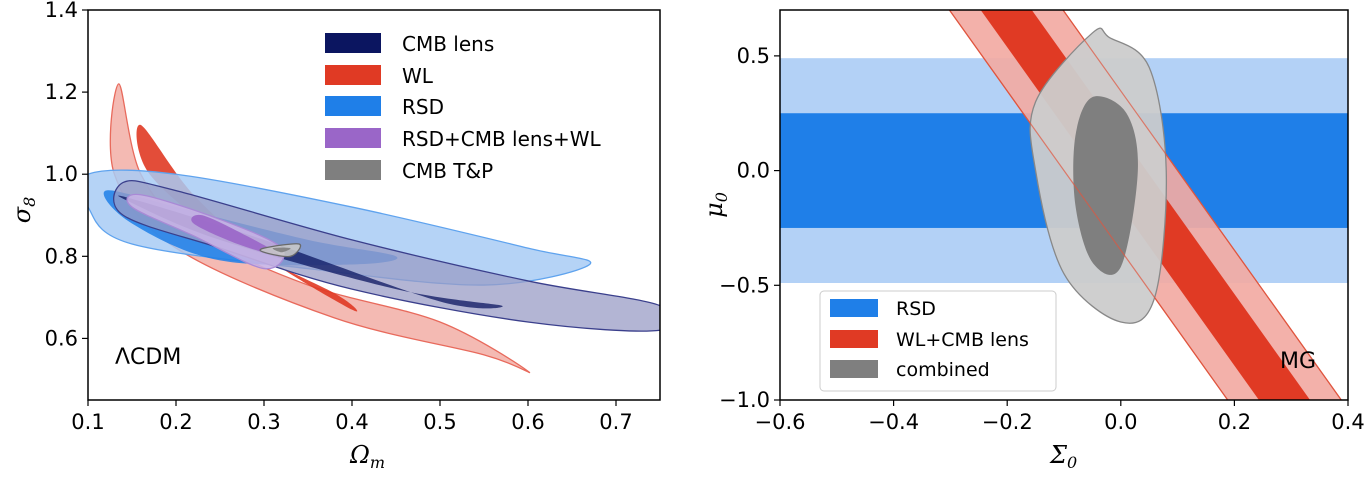 The width and height of the screenshot is (1371, 477). What do you see at coordinates (23, 210) in the screenshot?
I see `left-ylabel: σ8` at bounding box center [23, 210].